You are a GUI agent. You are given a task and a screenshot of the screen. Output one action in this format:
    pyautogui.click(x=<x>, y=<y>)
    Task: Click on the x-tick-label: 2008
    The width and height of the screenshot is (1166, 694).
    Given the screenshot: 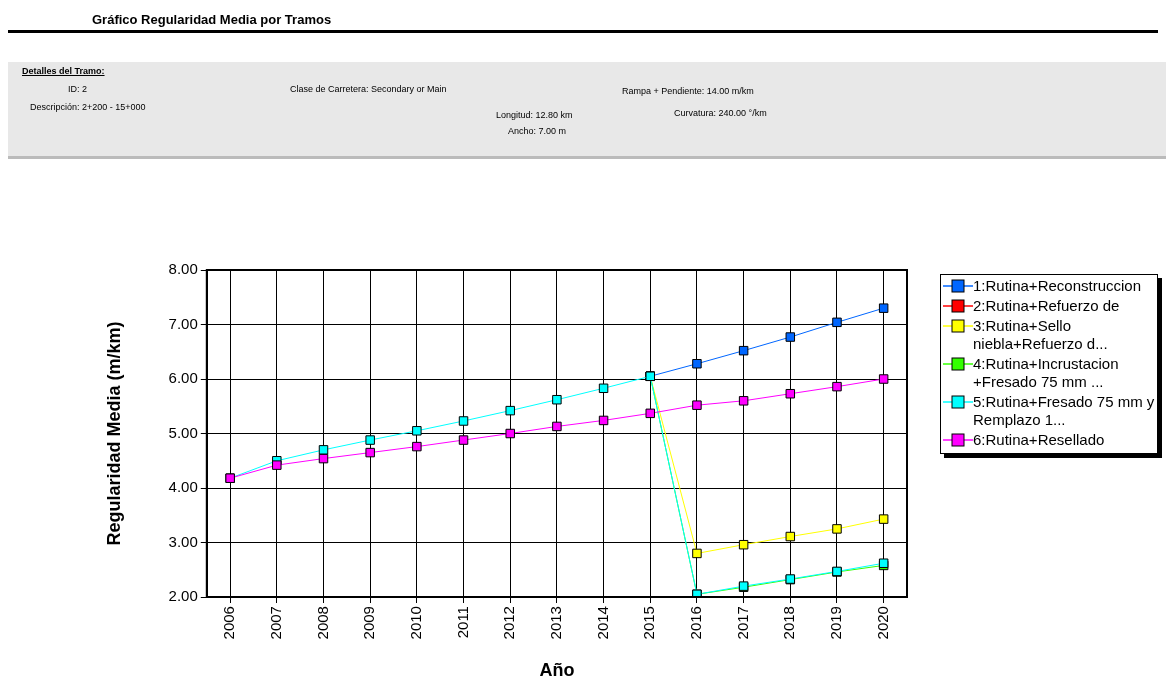 What is the action you would take?
    pyautogui.click(x=322, y=623)
    